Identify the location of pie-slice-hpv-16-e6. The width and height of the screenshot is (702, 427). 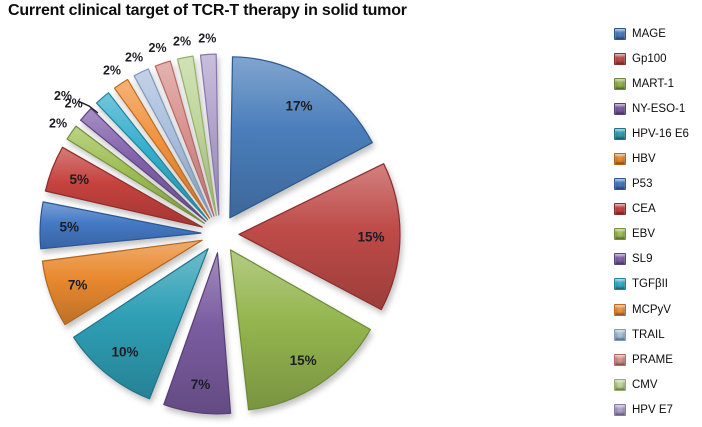
(141, 324).